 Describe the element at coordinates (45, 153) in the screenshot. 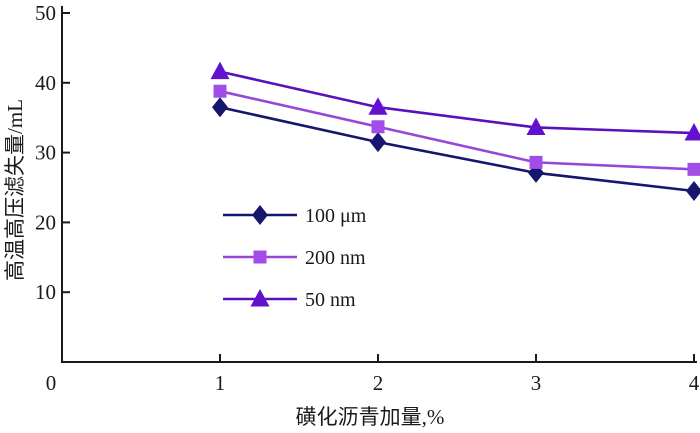

I see `y-tick-label: 30` at that location.